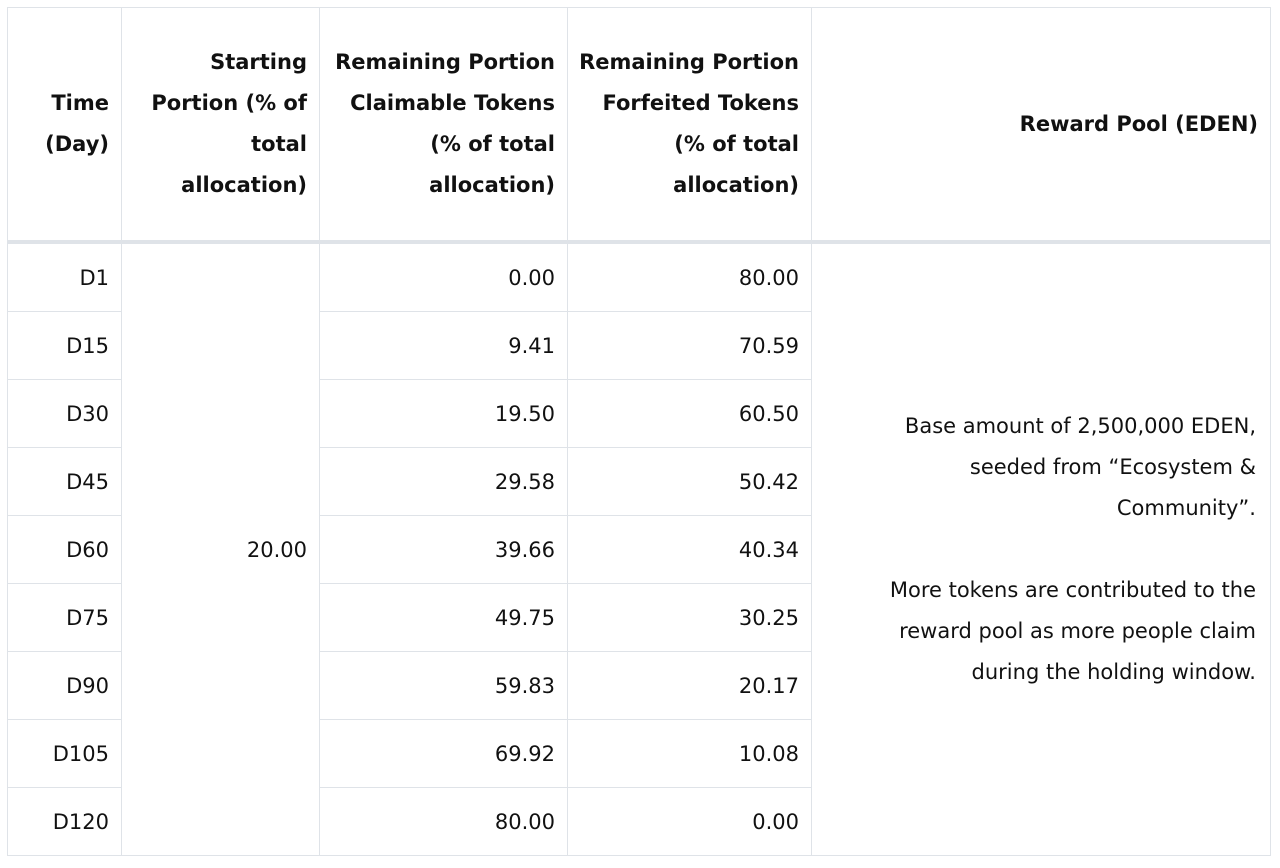 The width and height of the screenshot is (1280, 868). I want to click on header-starting-portion: Starting Portion (% of total allocation), so click(220, 125).